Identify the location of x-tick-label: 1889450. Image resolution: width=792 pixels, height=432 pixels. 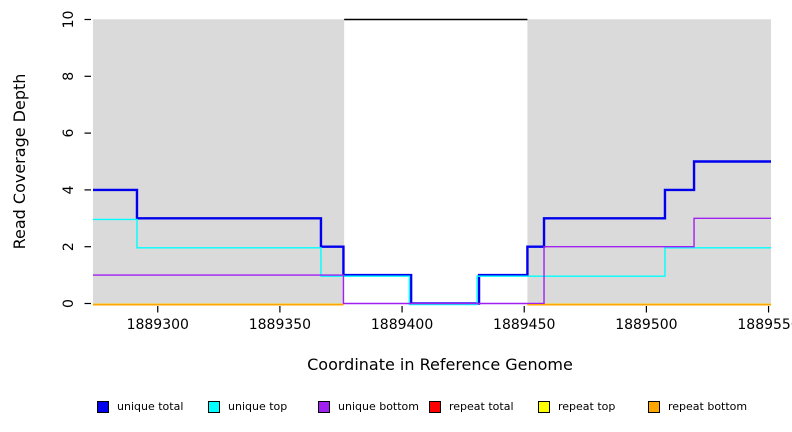
(524, 325).